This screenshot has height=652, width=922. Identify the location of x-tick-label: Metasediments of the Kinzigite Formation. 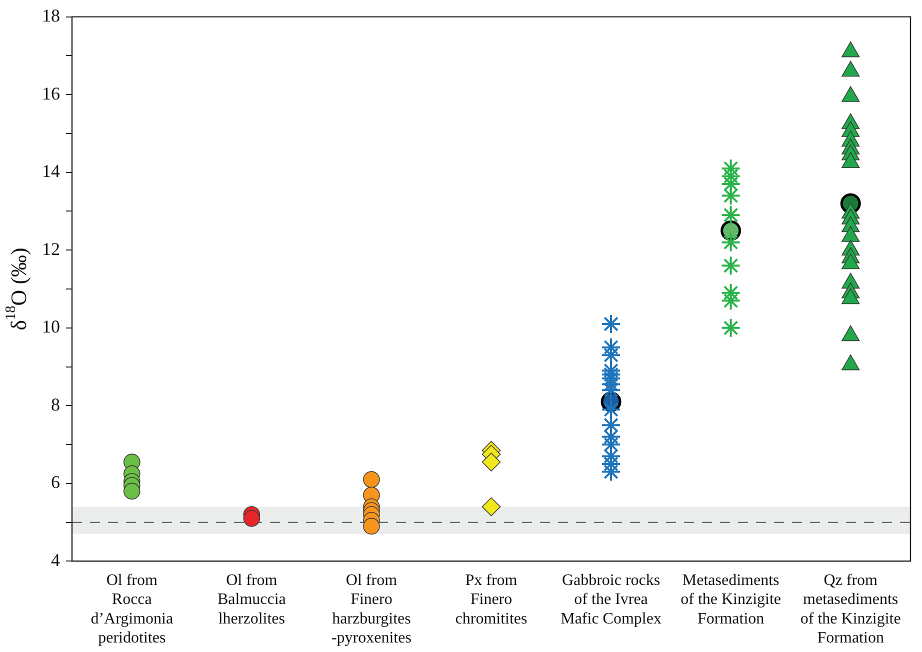
(731, 600).